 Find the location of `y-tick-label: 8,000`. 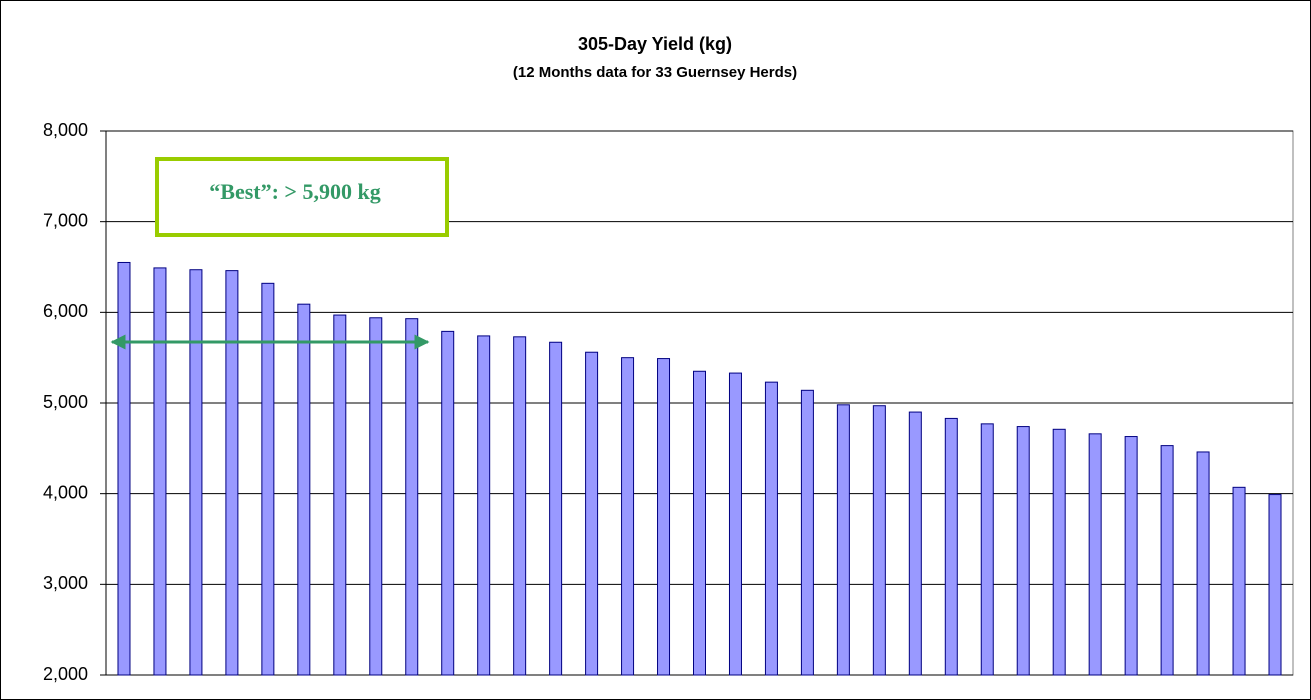

y-tick-label: 8,000 is located at coordinates (65, 130).